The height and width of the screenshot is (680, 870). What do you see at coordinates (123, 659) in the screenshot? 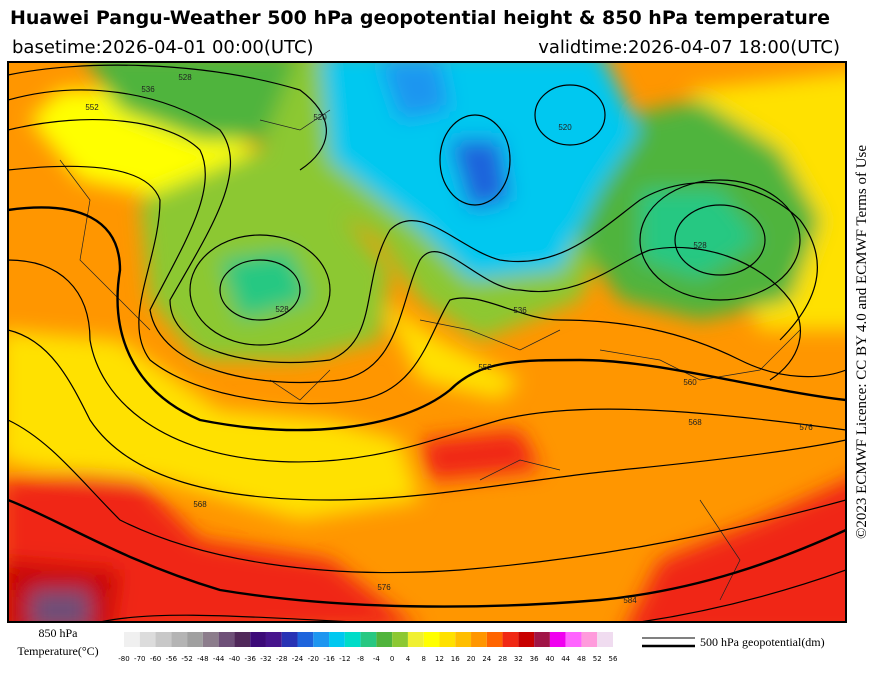
I see `colorbar-tick-label: -80` at bounding box center [123, 659].